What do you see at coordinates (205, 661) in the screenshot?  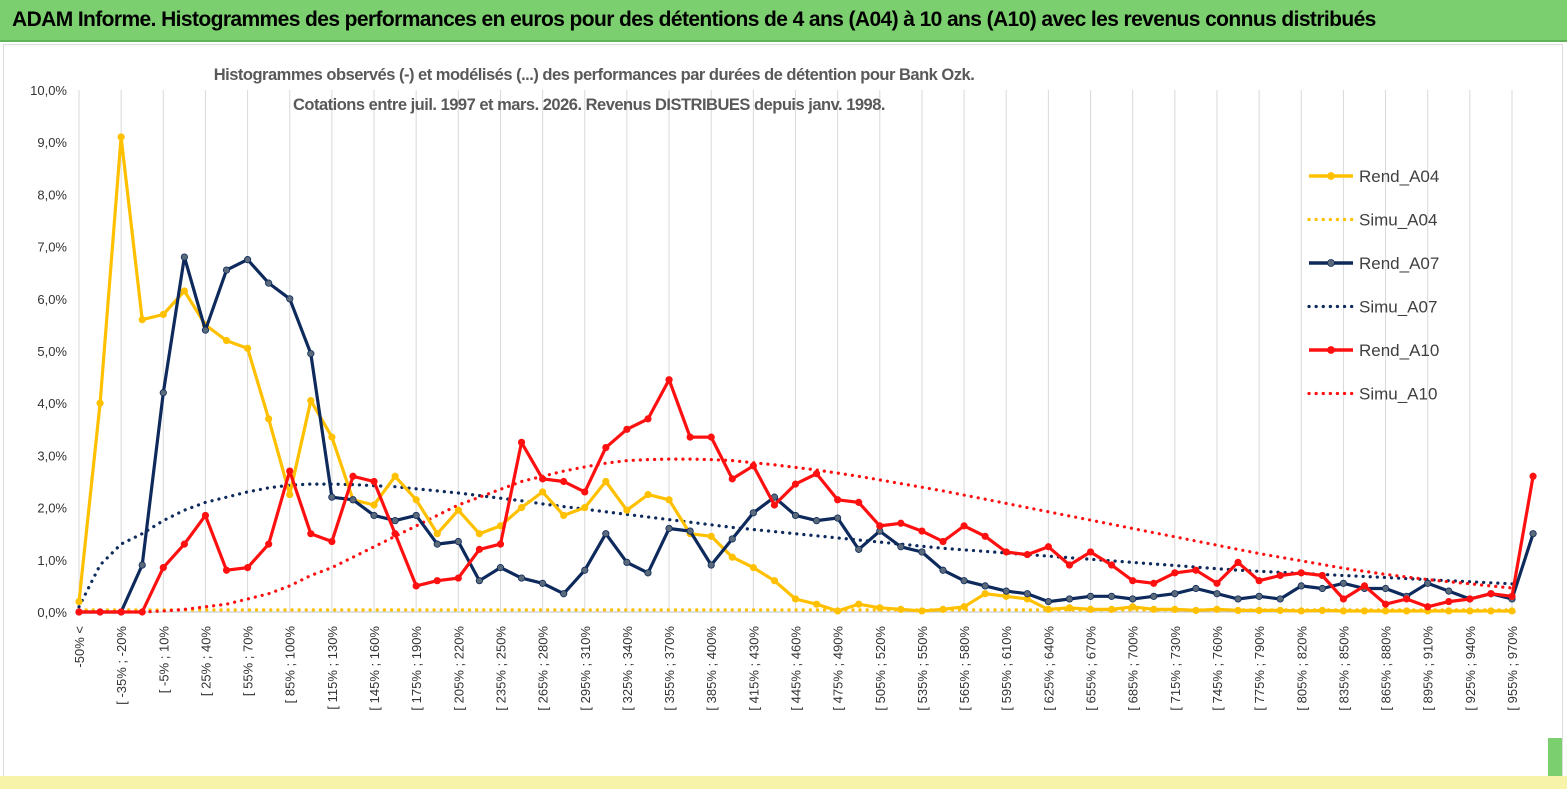 I see `x-tick-label: [ 25% ; 40%` at bounding box center [205, 661].